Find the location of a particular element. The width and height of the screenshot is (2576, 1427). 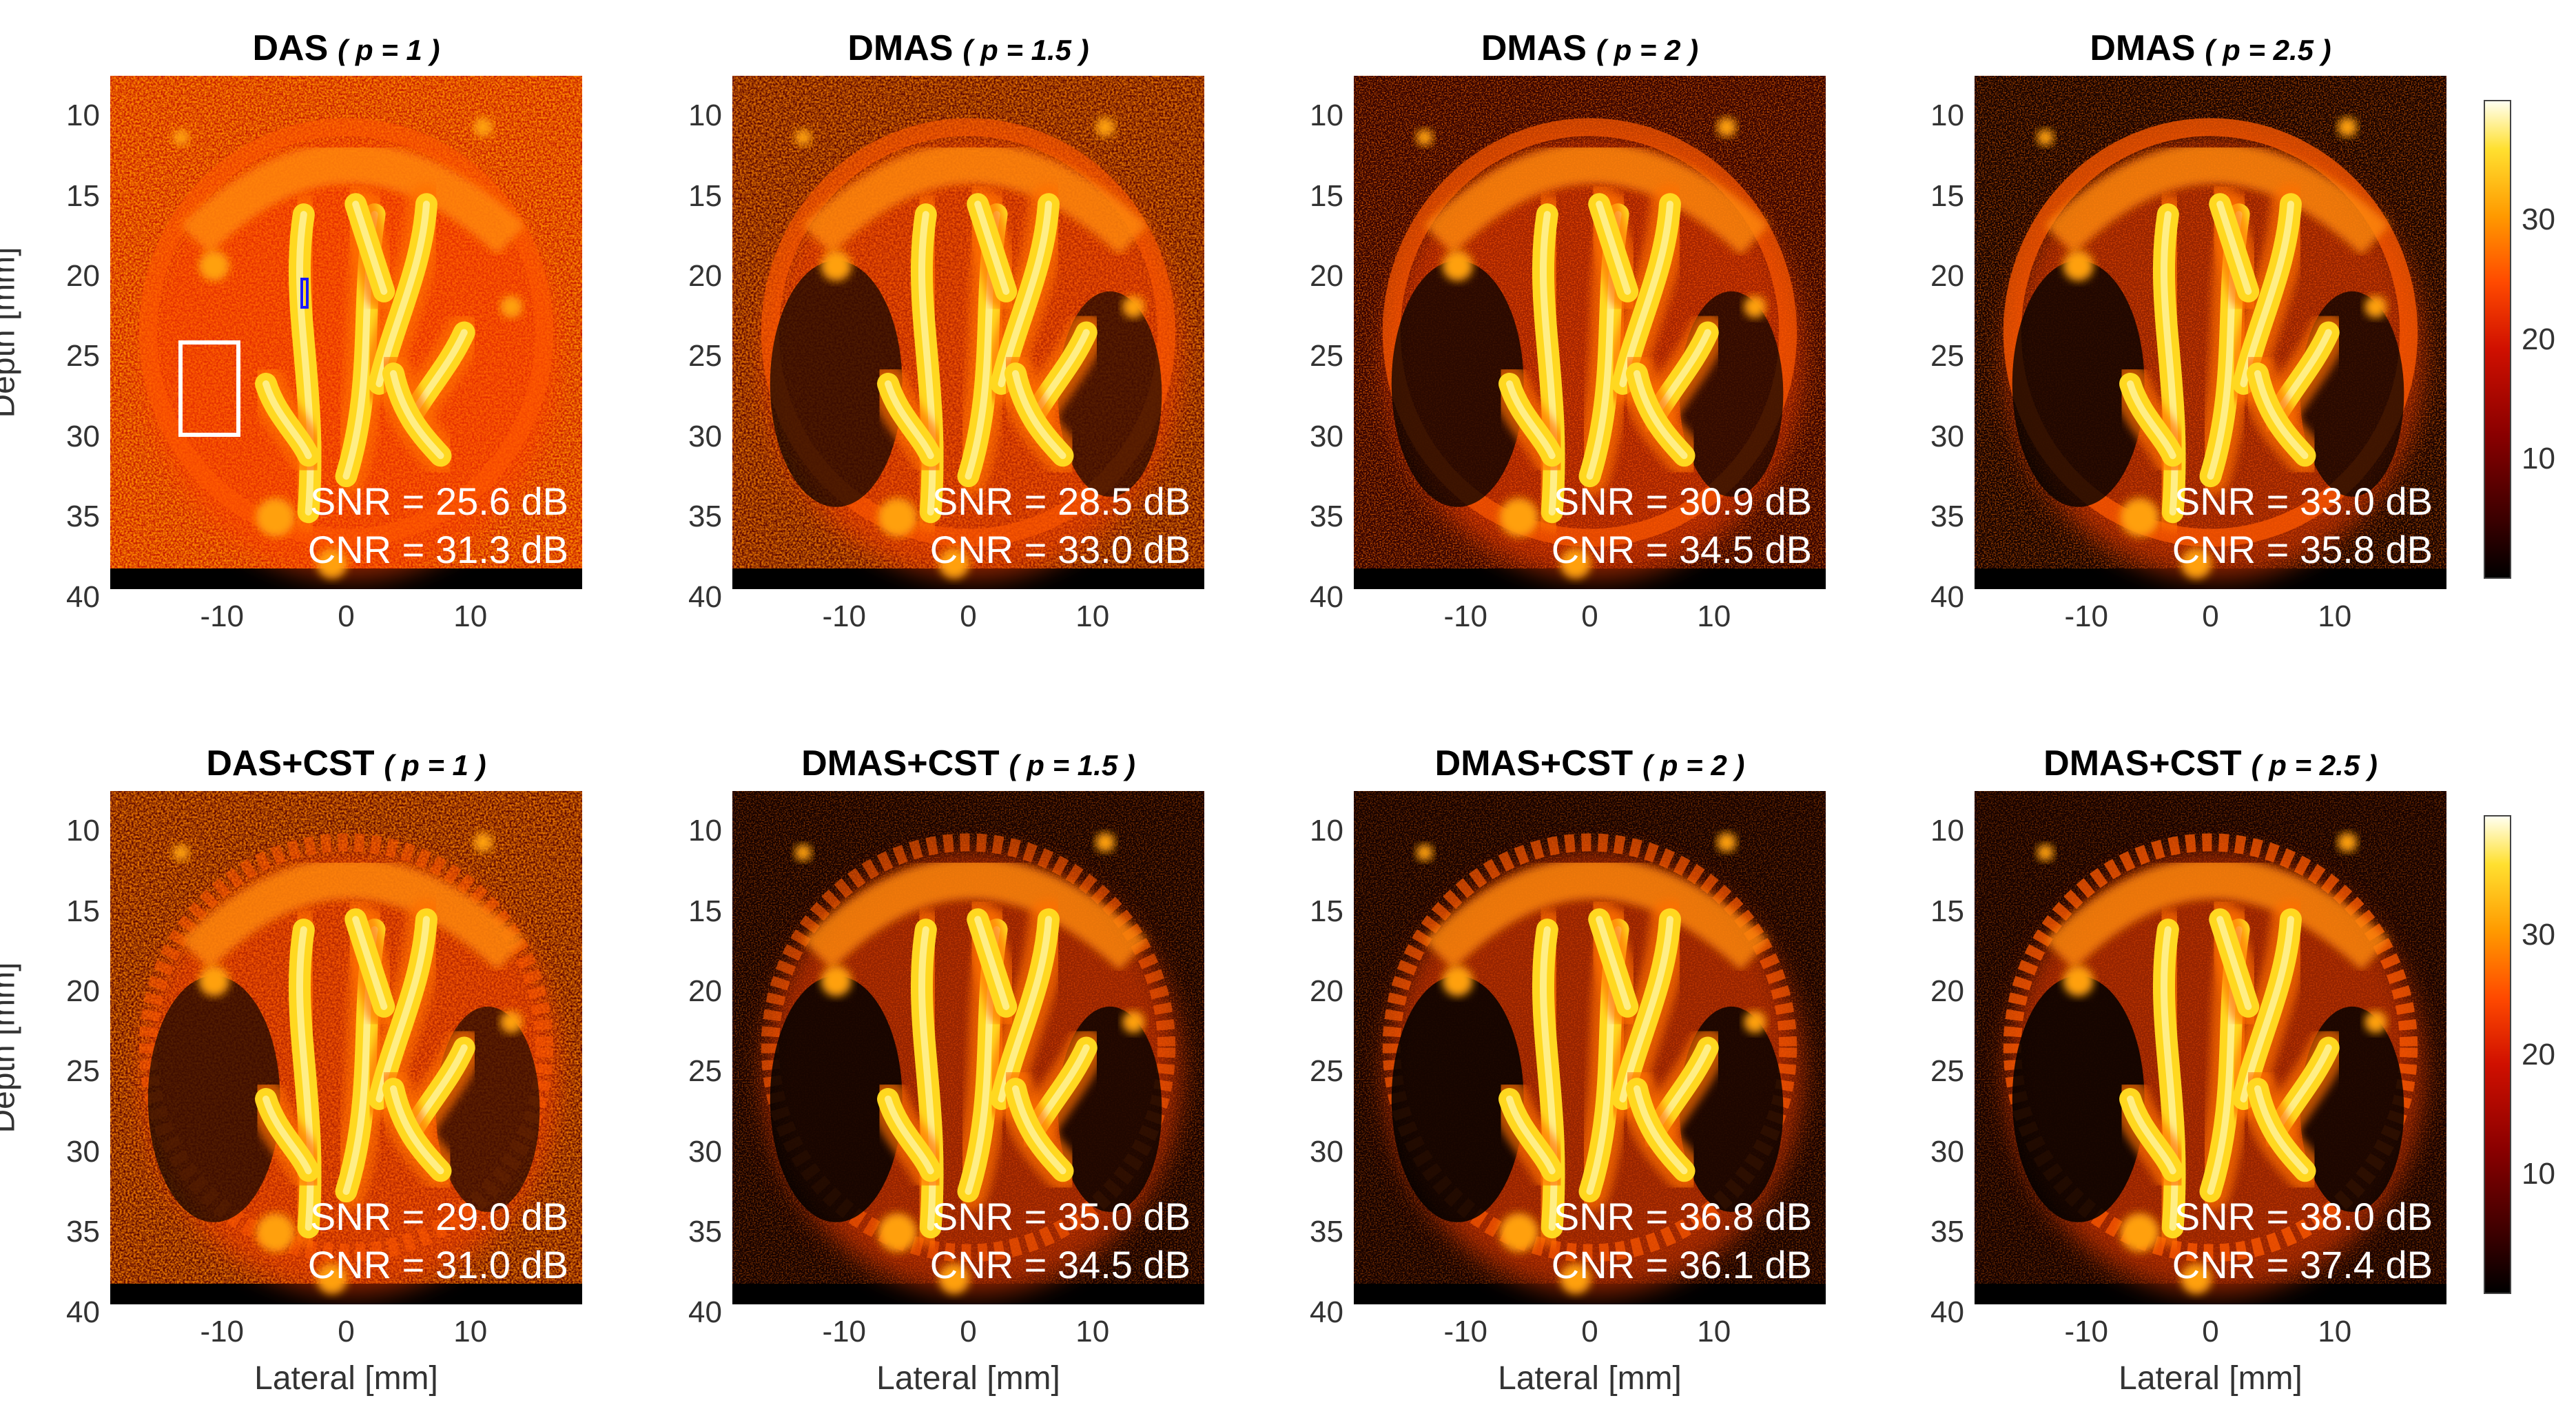

panel-title: DMAS+CST( p = 2 ) is located at coordinates (1589, 763).